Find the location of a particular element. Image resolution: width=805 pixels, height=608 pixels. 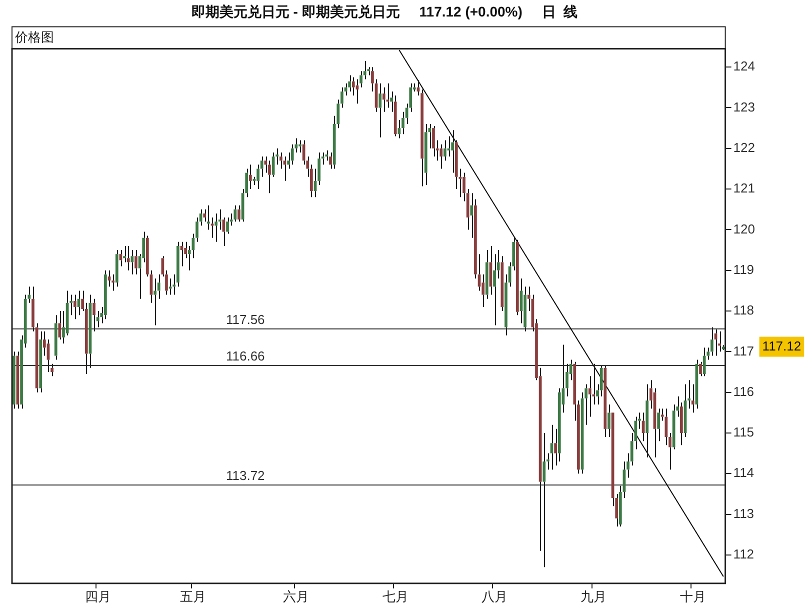

x-tick-label: 十月 is located at coordinates (693, 596).